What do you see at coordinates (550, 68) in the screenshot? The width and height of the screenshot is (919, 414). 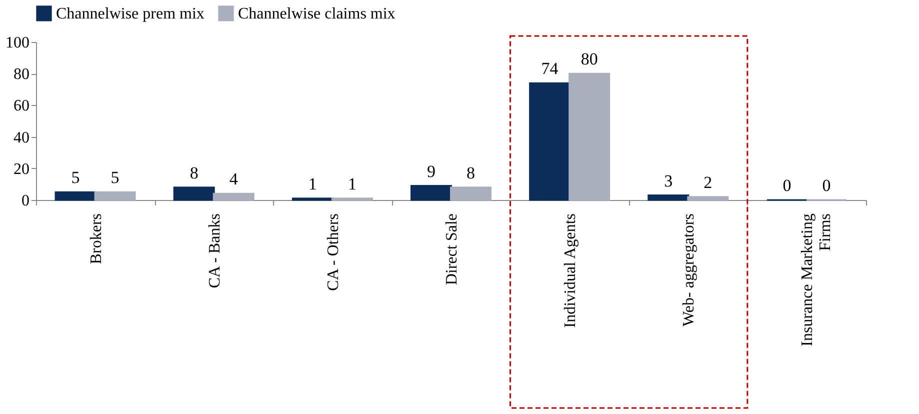 I see `data-label: 74` at bounding box center [550, 68].